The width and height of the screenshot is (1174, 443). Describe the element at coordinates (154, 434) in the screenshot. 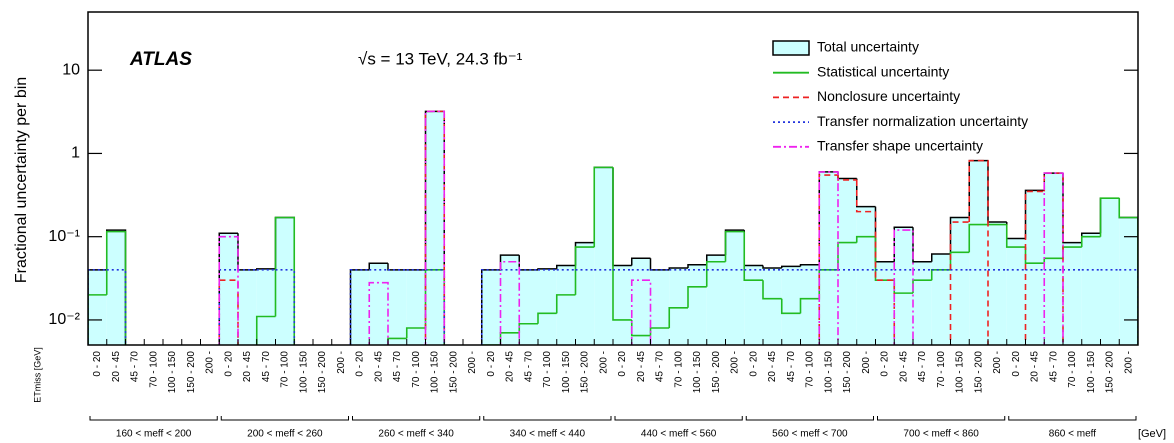

I see `group-label: 160 < meff < 200` at that location.